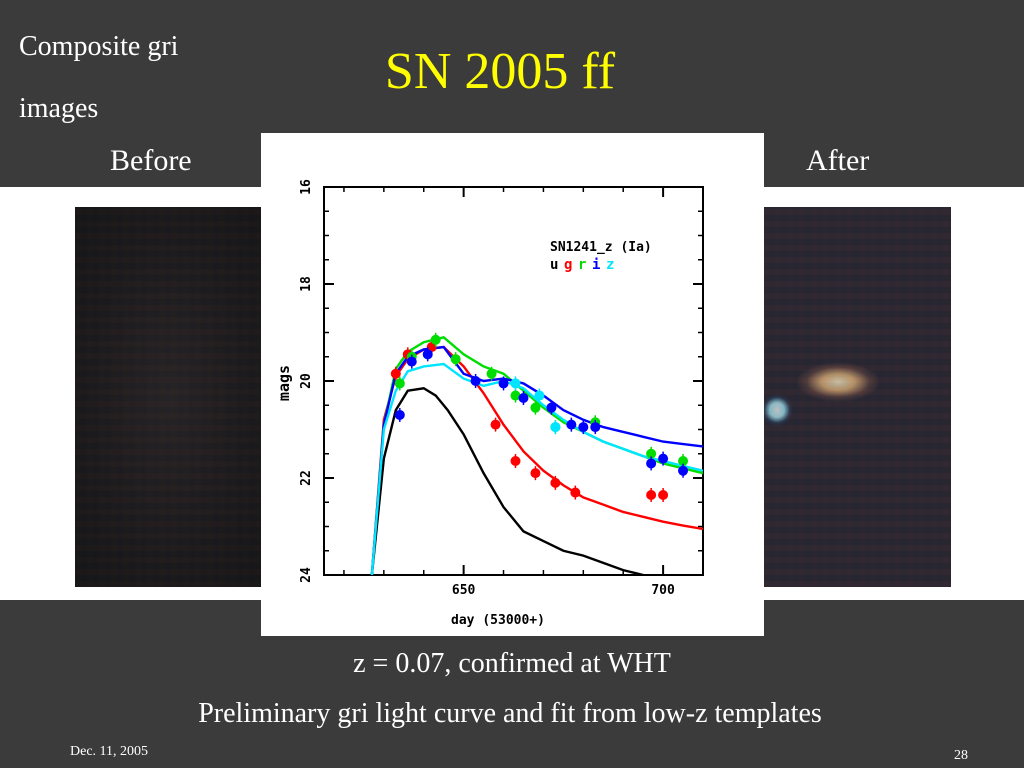 This screenshot has height=768, width=1024. I want to click on chart-legend-title: SN1241_z (Ia), so click(601, 247).